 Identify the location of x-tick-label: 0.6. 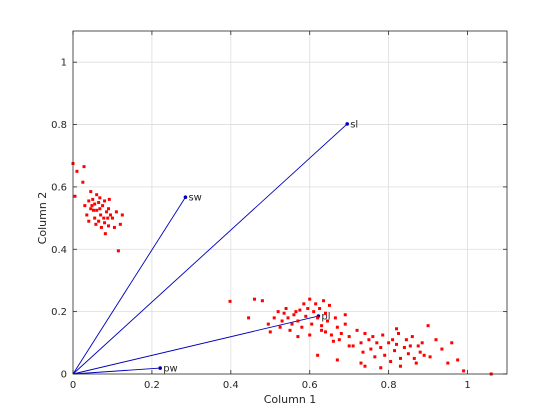
(310, 385).